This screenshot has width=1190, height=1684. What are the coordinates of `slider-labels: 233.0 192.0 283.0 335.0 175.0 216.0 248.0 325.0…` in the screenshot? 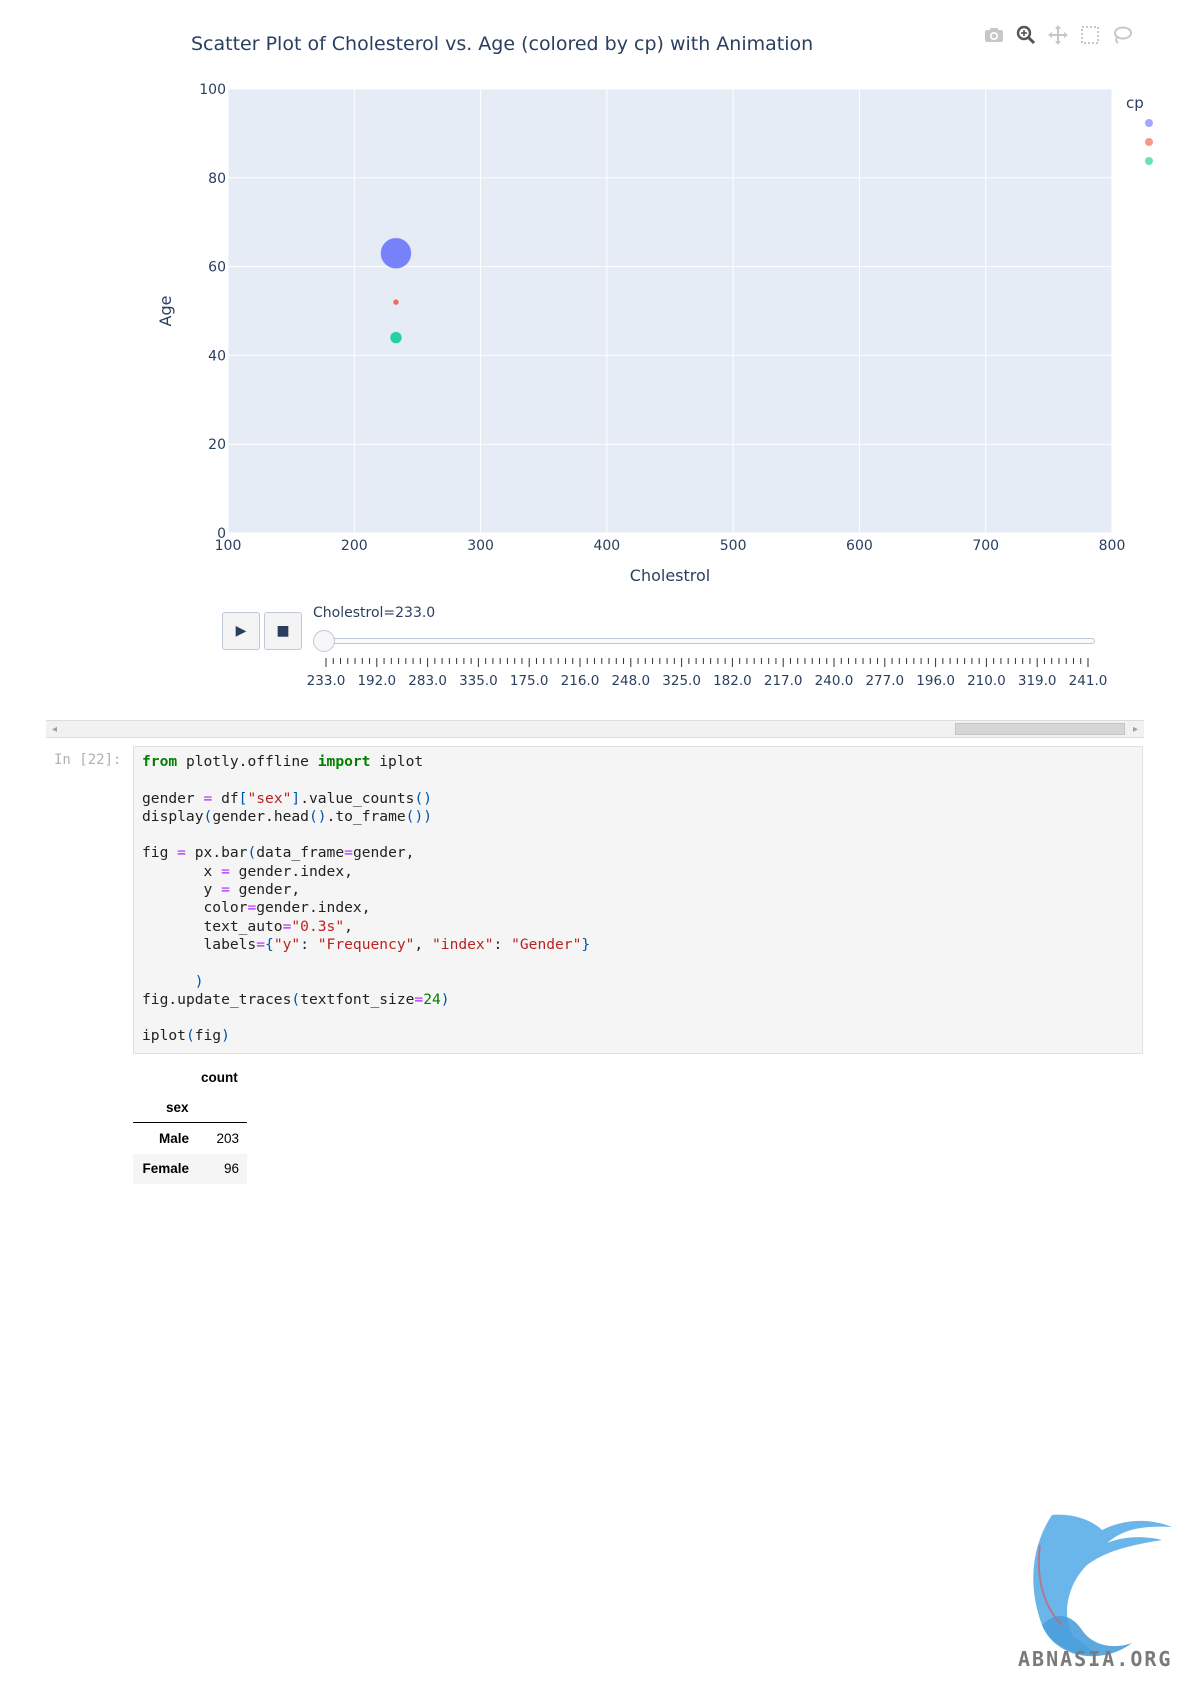 It's located at (710, 682).